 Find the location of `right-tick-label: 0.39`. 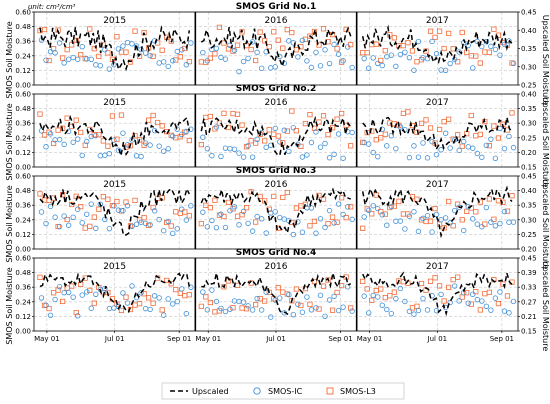

right-tick-label: 0.39 is located at coordinates (529, 273).